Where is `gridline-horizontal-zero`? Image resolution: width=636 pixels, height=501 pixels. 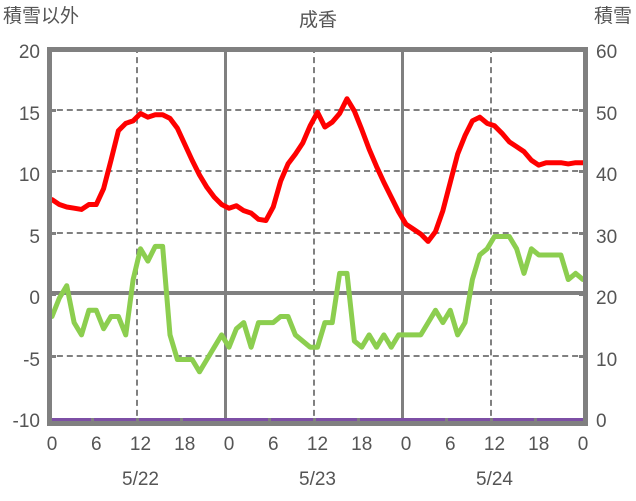
gridline-horizontal-zero is located at coordinates (317, 293).